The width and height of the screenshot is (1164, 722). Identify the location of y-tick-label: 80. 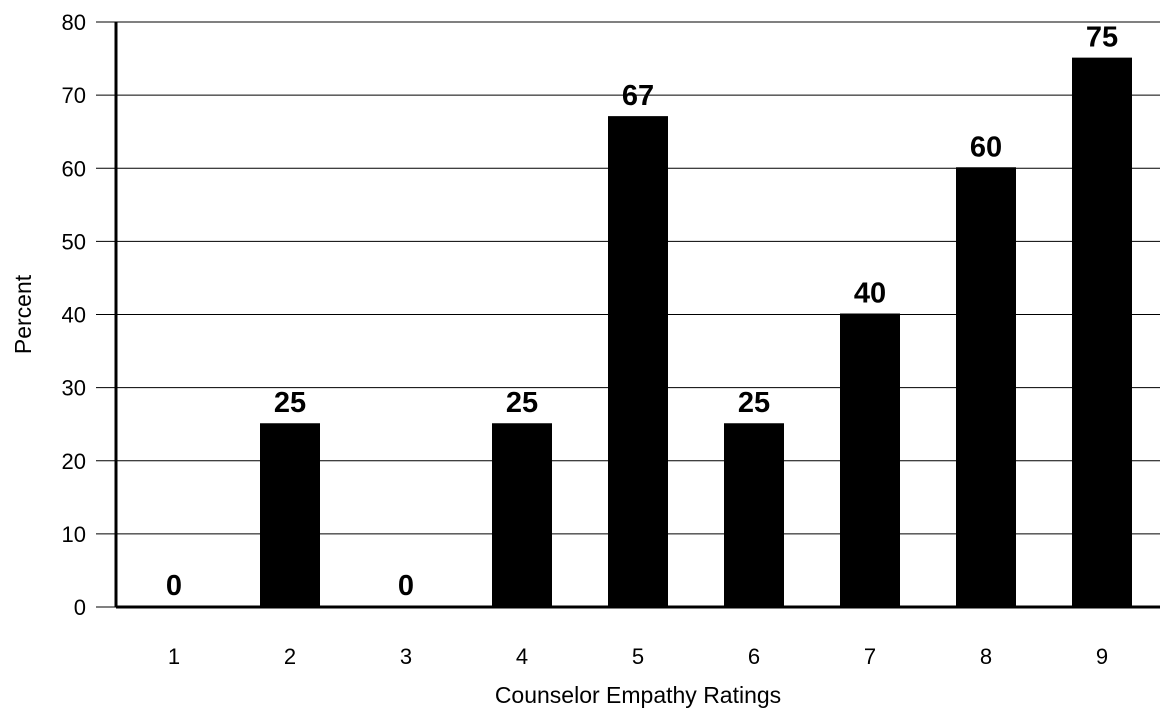
(74, 22).